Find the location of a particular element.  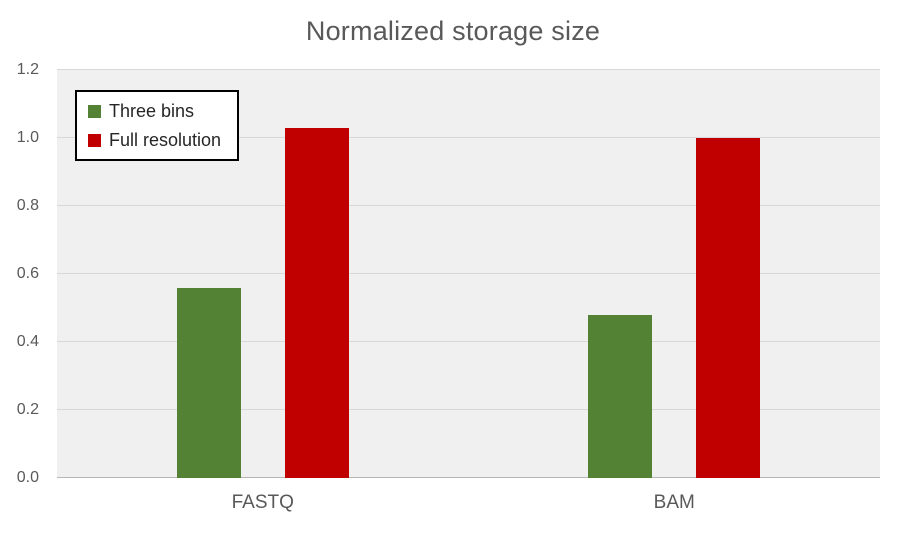

gridline-y-0.4 is located at coordinates (468, 342).